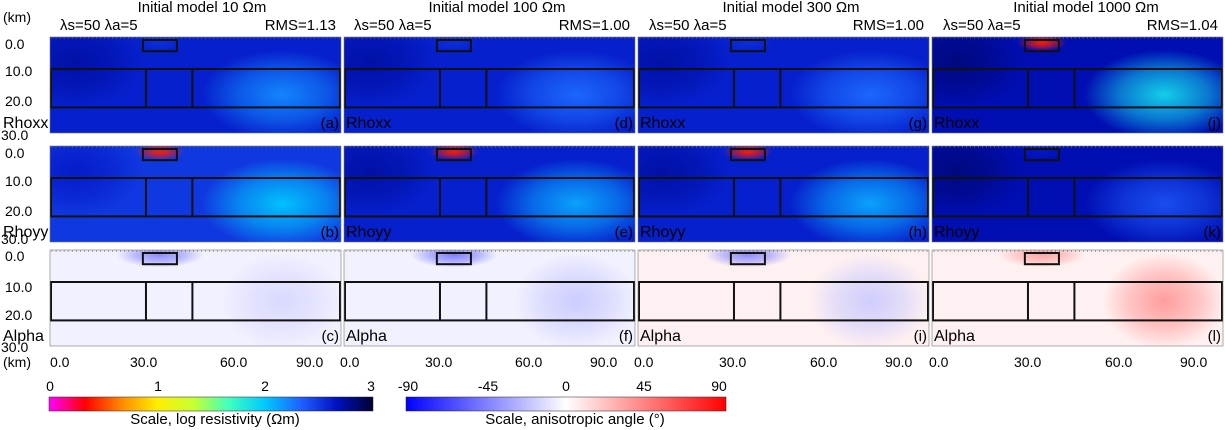  Describe the element at coordinates (488, 386) in the screenshot. I see `colorbar-tick-label: -45` at that location.